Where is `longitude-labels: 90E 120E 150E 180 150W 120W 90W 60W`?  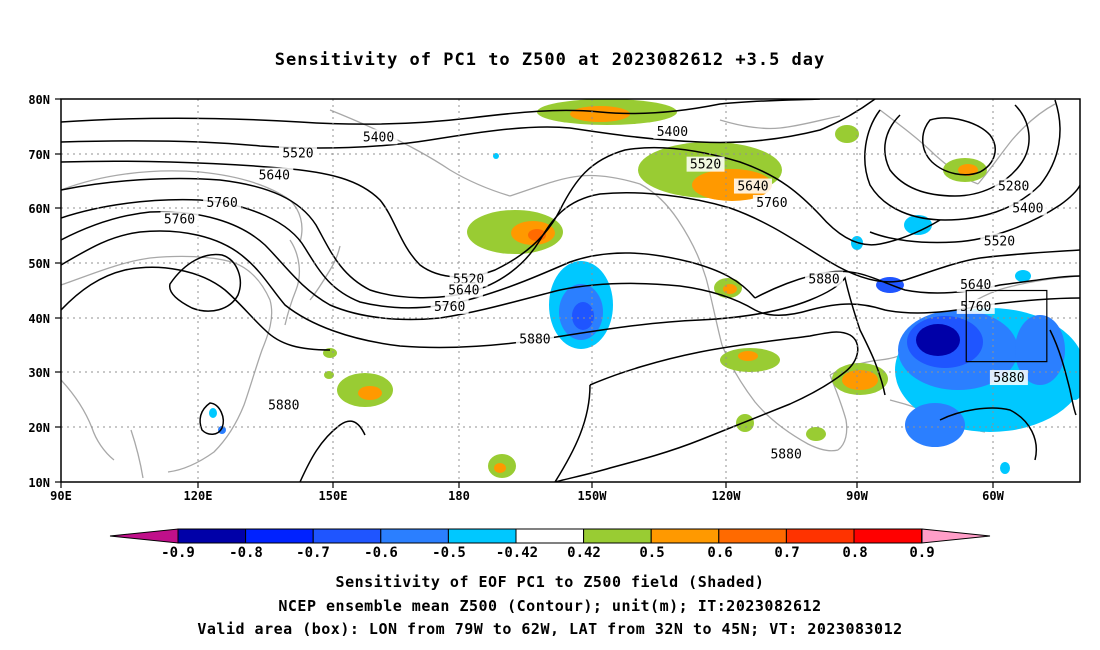 longitude-labels: 90E 120E 150E 180 150W 120W 90W 60W is located at coordinates (527, 496).